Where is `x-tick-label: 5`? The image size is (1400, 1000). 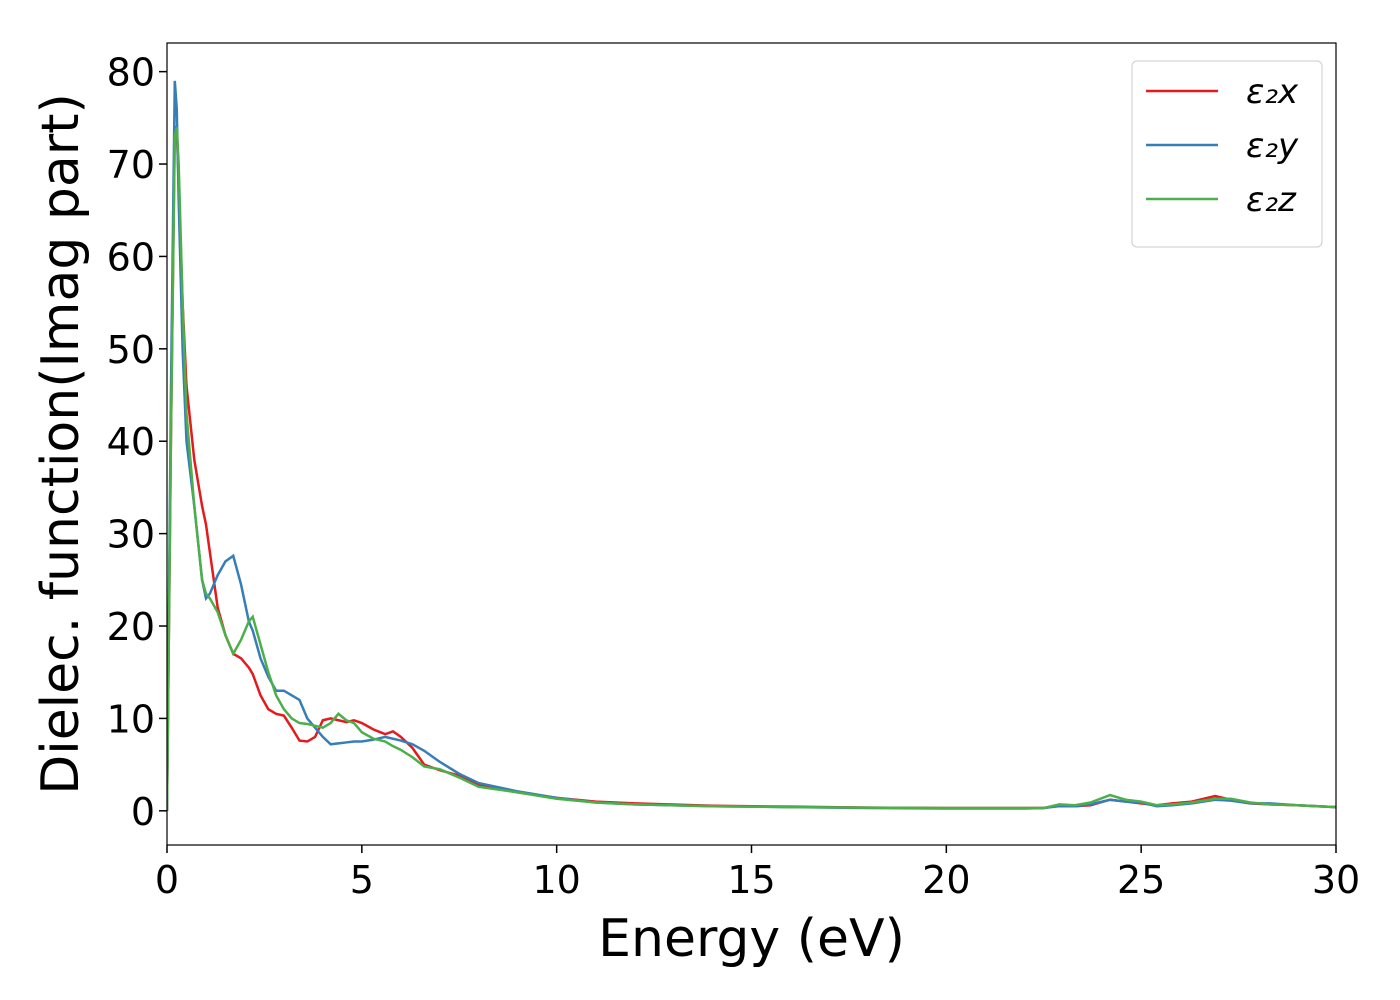
x-tick-label: 5 is located at coordinates (362, 880).